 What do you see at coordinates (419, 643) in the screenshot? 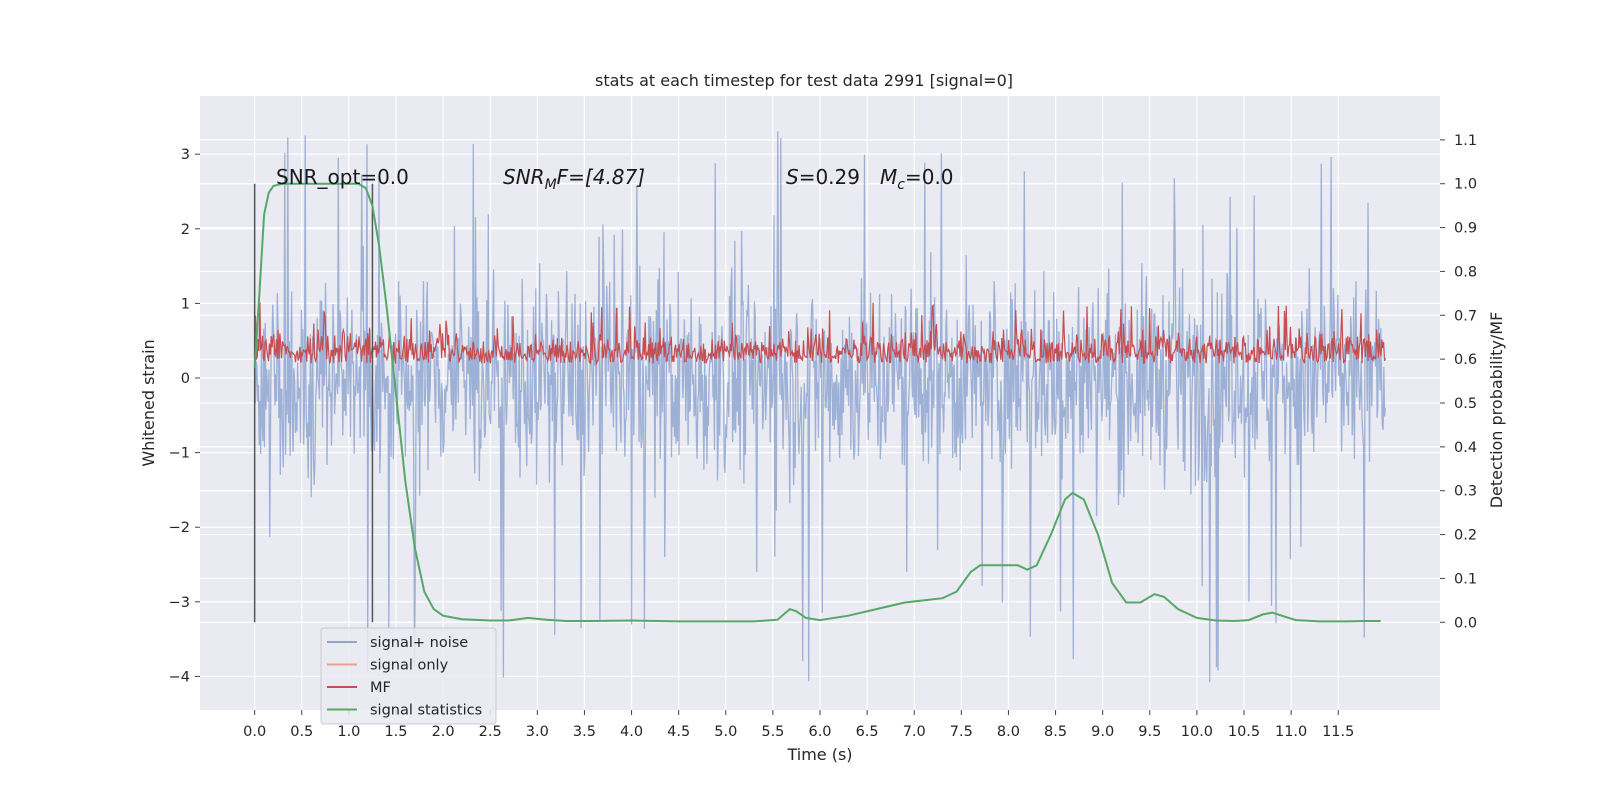
I see `legend-label: signal+ noise` at bounding box center [419, 643].